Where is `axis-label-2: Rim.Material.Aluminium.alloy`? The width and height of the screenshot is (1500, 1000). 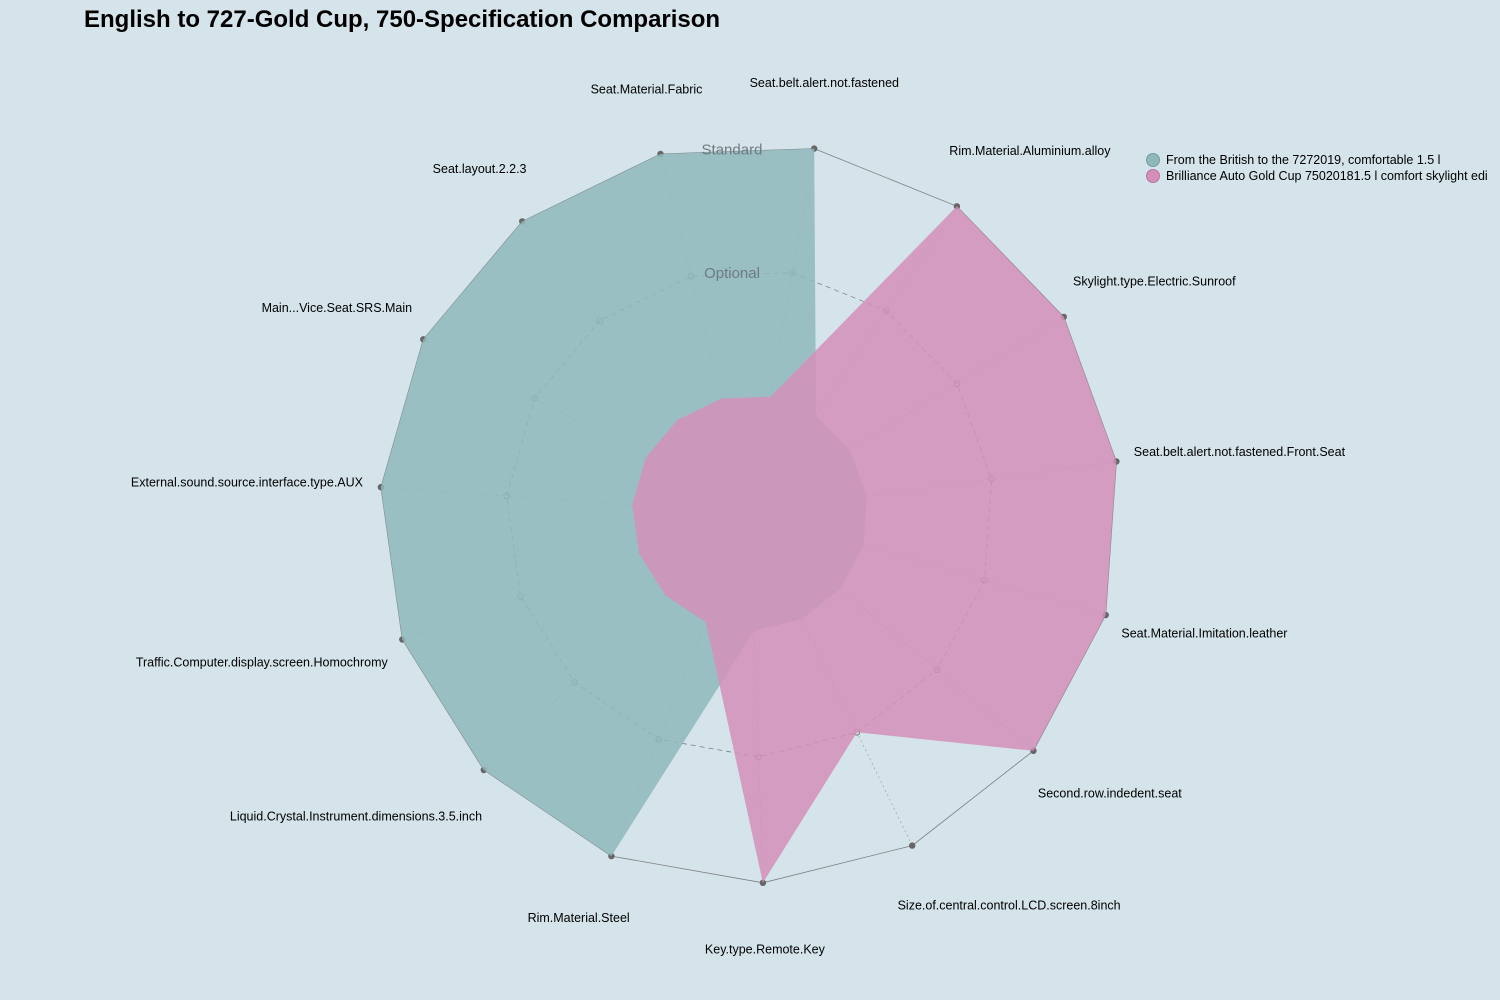 axis-label-2: Rim.Material.Aluminium.alloy is located at coordinates (1030, 151).